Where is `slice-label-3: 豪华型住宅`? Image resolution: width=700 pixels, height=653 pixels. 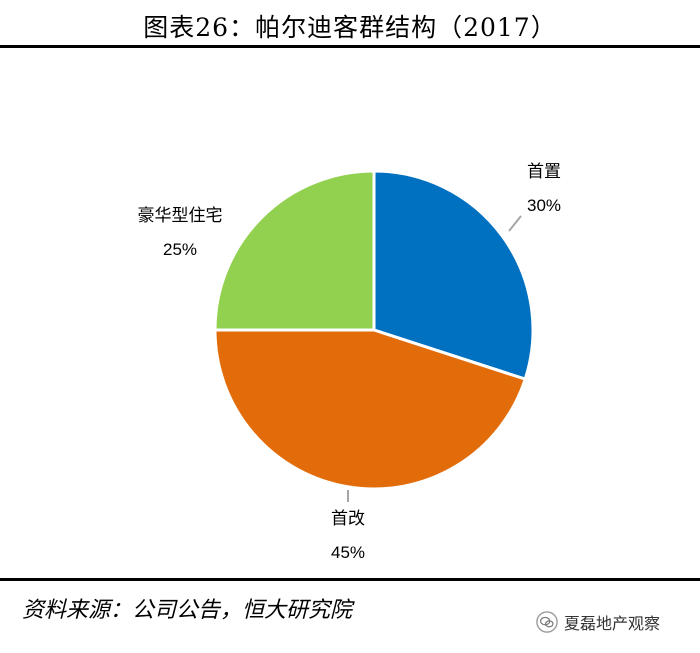 slice-label-3: 豪华型住宅 is located at coordinates (180, 215).